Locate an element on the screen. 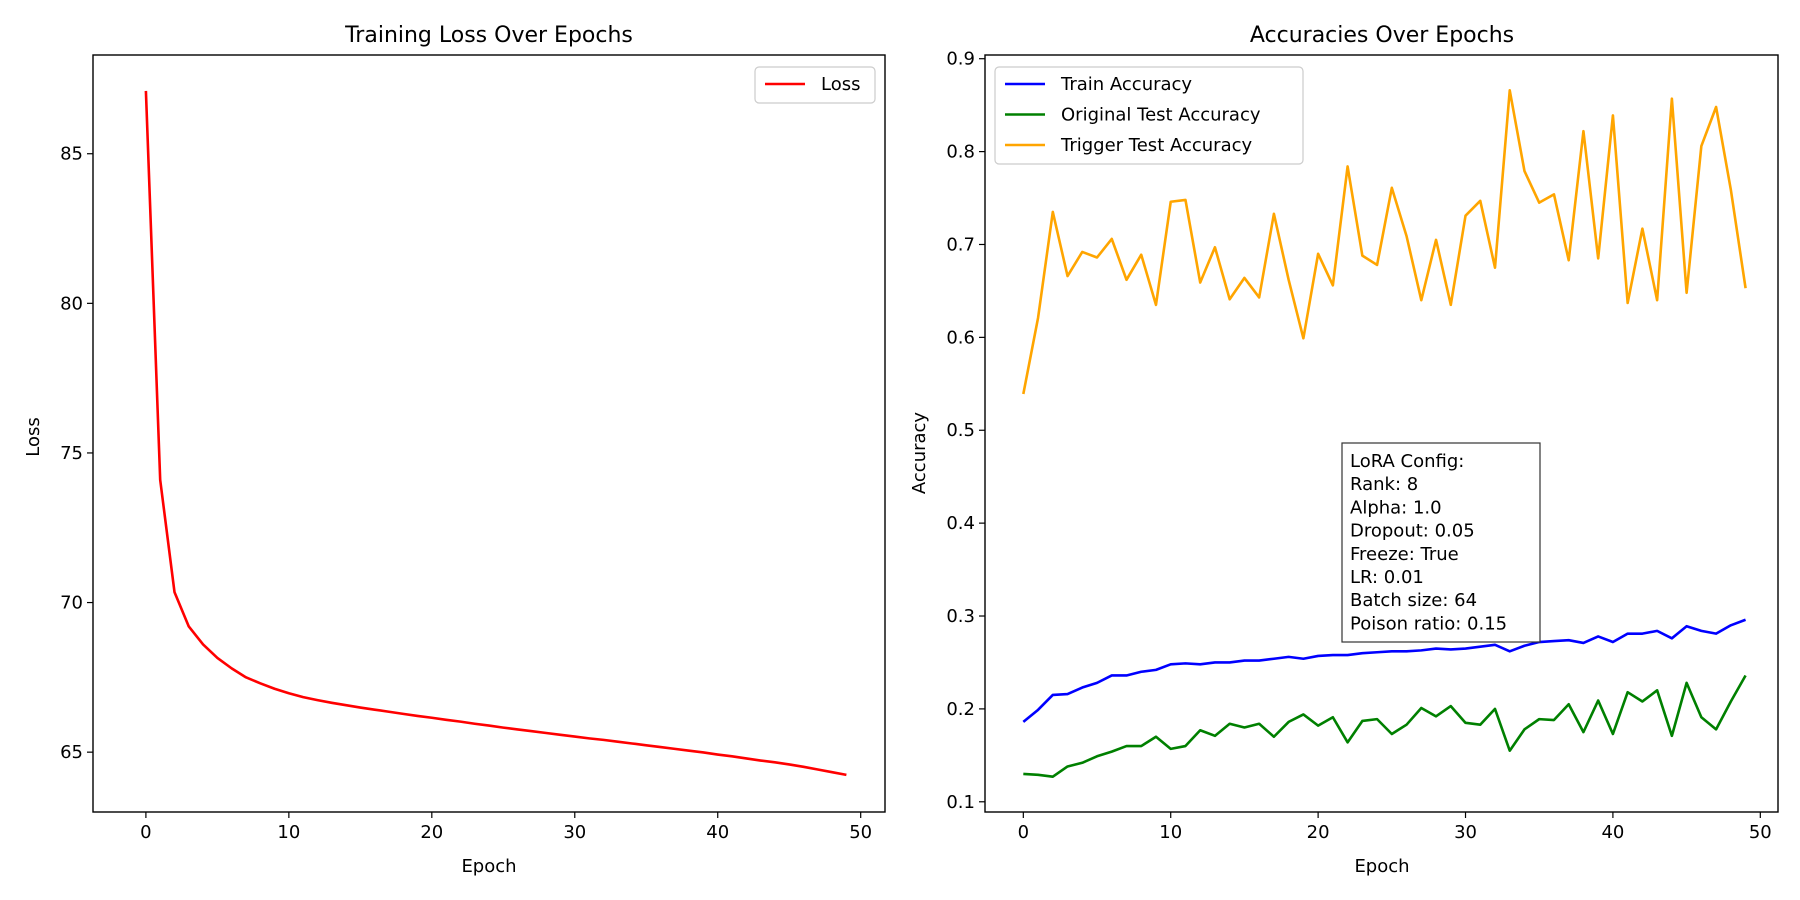 The height and width of the screenshot is (900, 1800). lora-config-frame is located at coordinates (1441, 542).